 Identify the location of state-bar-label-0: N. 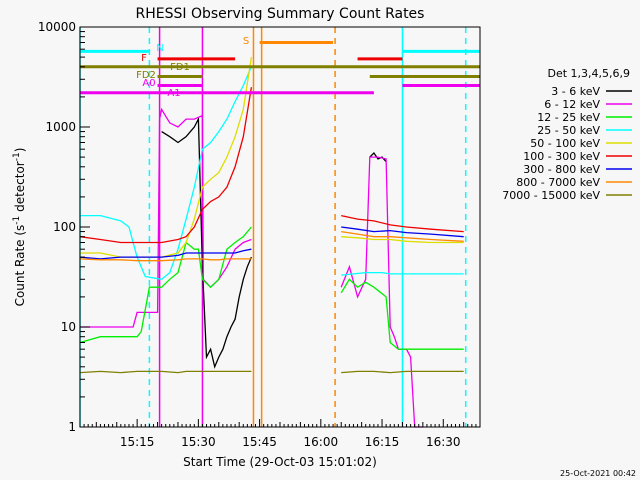
(159, 48).